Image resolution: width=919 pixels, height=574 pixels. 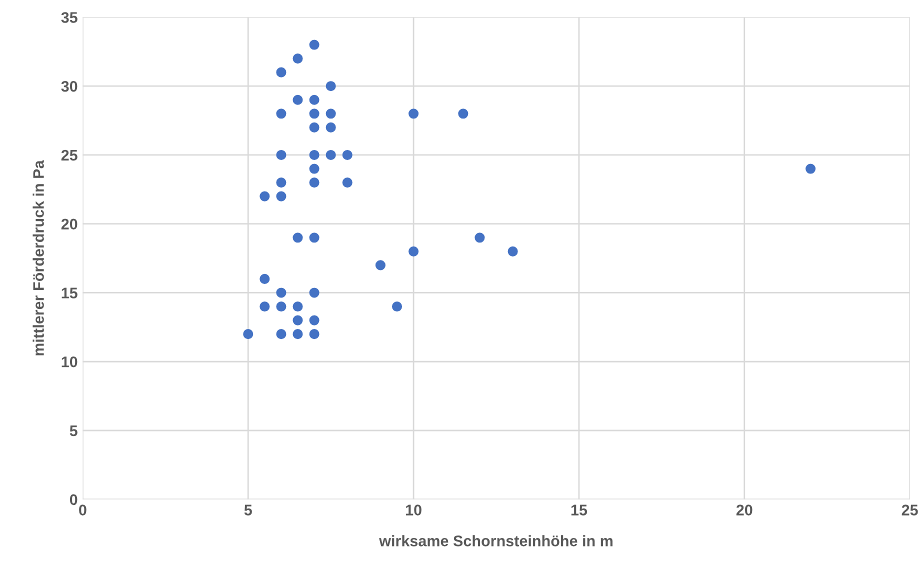 I want to click on x-tick-label: 15, so click(x=579, y=510).